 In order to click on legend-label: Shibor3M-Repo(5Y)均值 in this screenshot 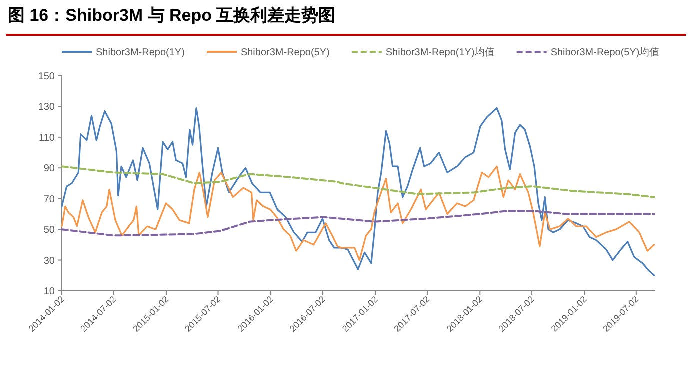, I will do `click(605, 52)`.